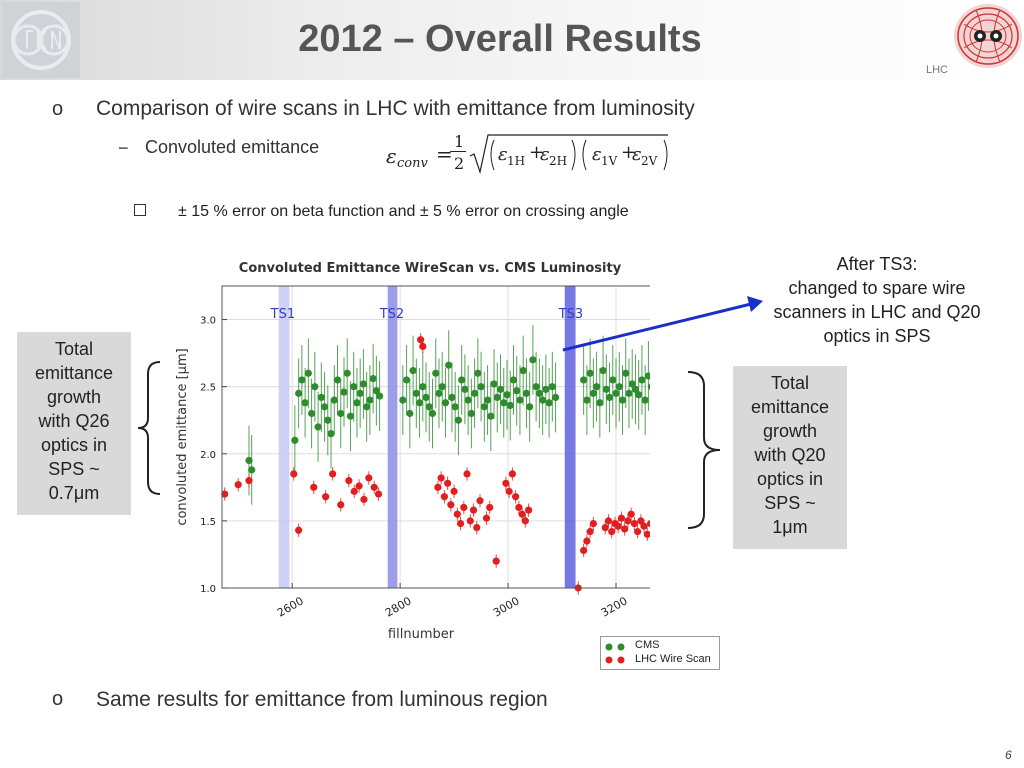 The width and height of the screenshot is (1024, 768). Describe the element at coordinates (58, 109) in the screenshot. I see `bullet-marker-1: o` at that location.